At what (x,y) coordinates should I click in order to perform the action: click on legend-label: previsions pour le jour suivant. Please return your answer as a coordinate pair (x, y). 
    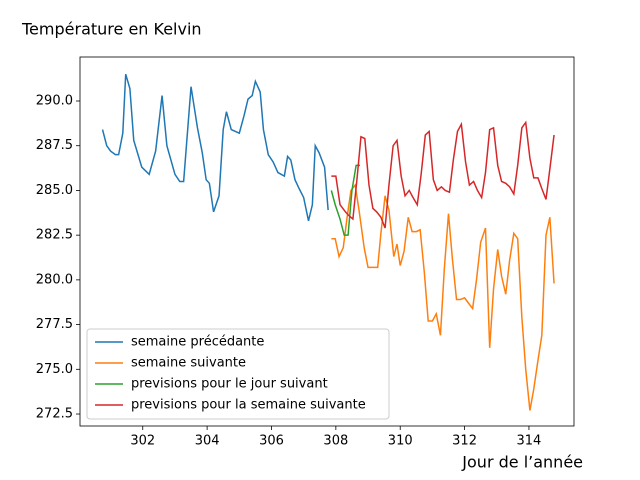
    Looking at the image, I should click on (229, 384).